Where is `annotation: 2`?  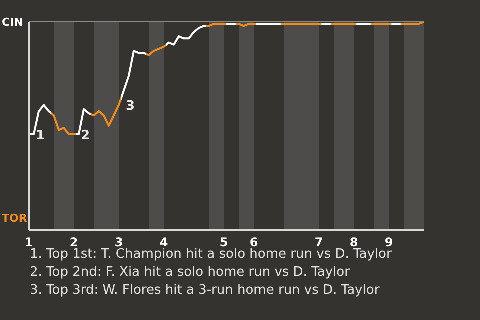 annotation: 2 is located at coordinates (85, 136).